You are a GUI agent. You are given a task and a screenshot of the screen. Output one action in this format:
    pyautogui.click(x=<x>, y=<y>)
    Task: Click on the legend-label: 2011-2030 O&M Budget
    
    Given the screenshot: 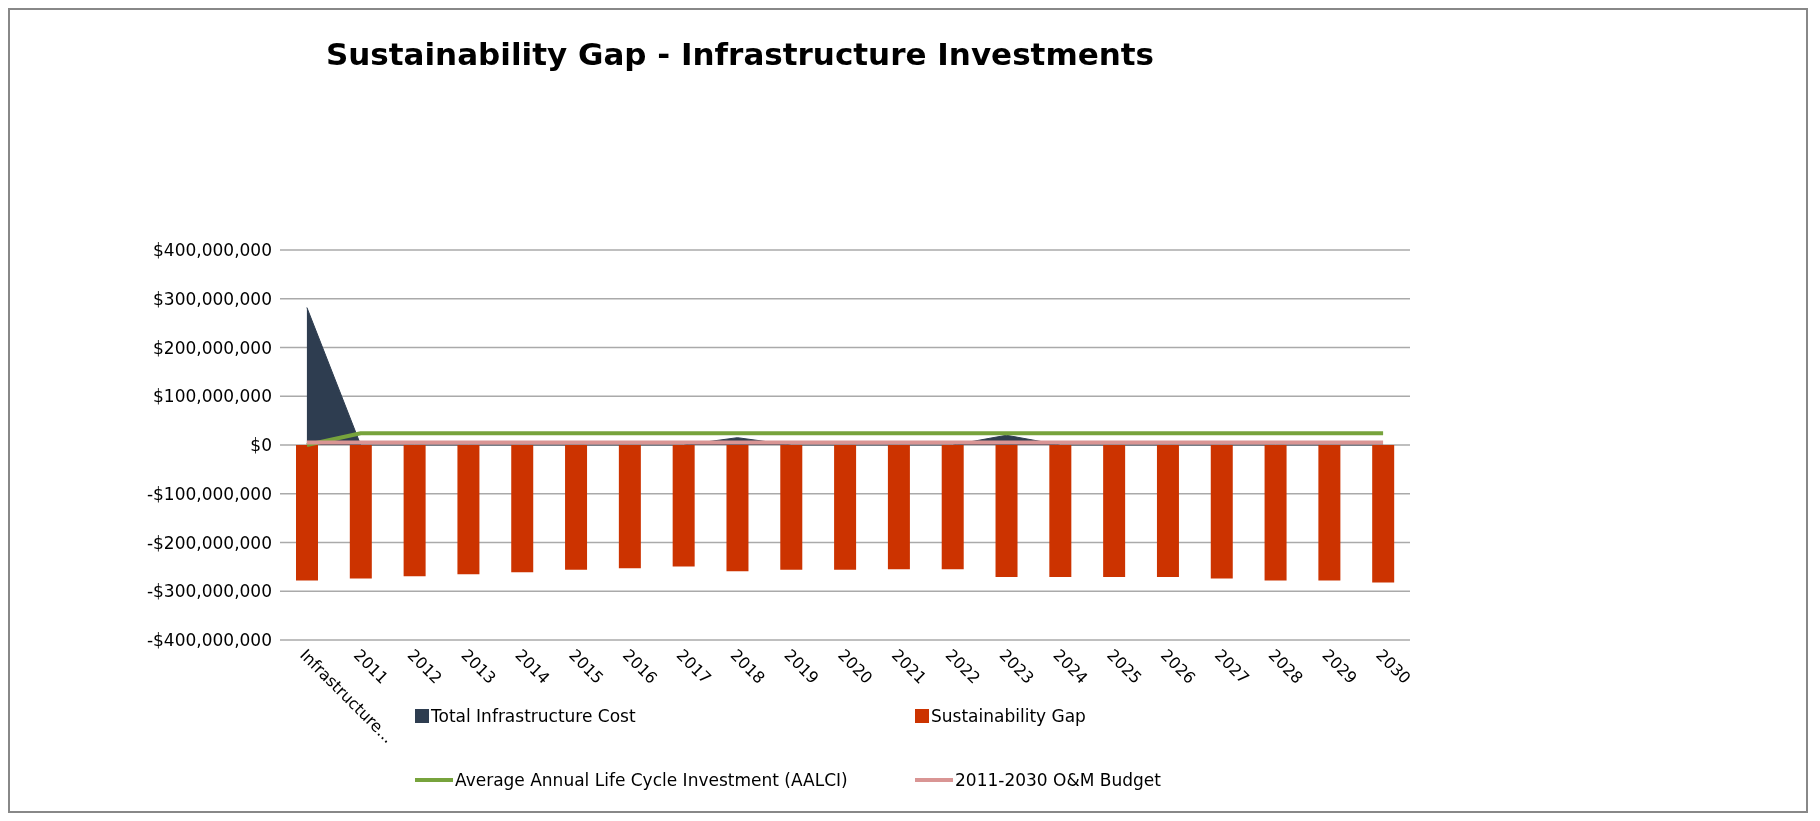 What is the action you would take?
    pyautogui.click(x=1058, y=780)
    